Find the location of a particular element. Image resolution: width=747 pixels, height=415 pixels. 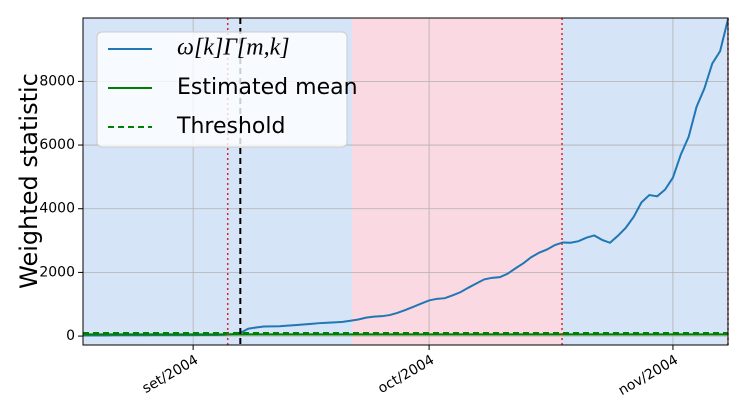

y-axis-label: Weighted statistic is located at coordinates (29, 181).